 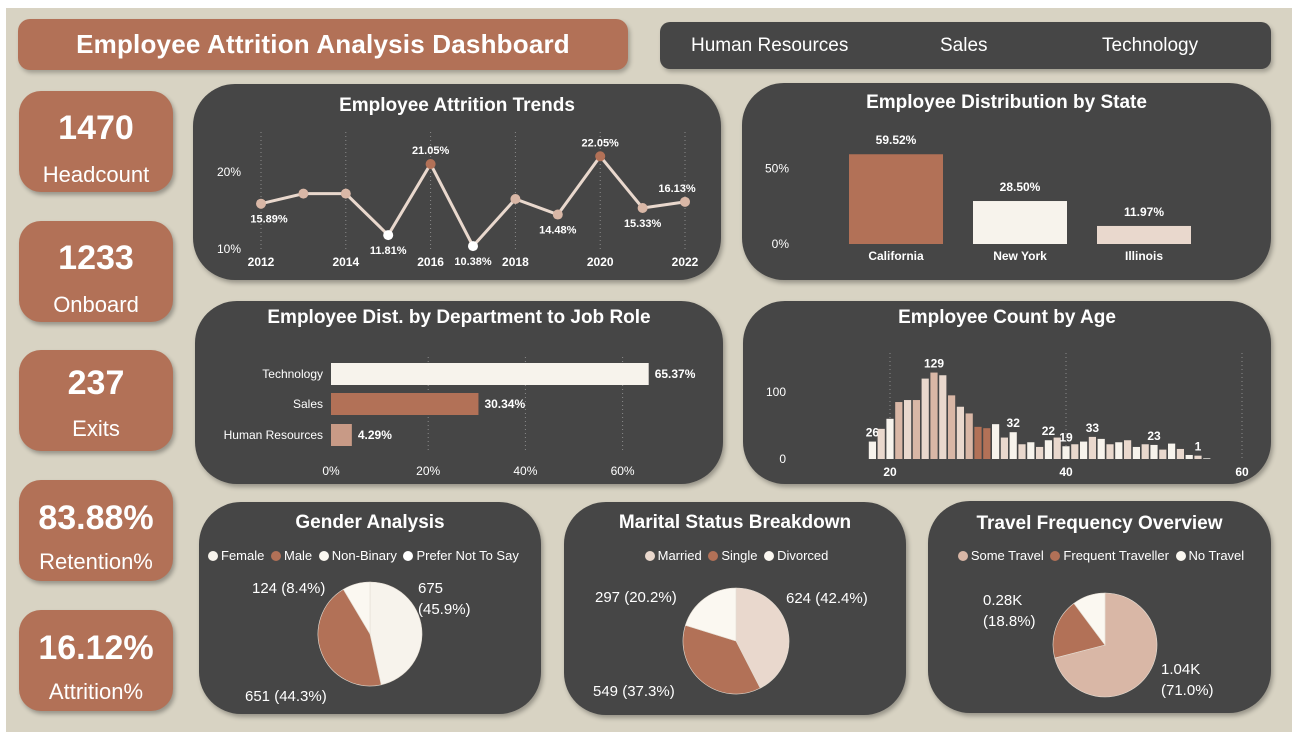 What do you see at coordinates (96, 141) in the screenshot?
I see `kpi-headcount-card: 1470 Headcount` at bounding box center [96, 141].